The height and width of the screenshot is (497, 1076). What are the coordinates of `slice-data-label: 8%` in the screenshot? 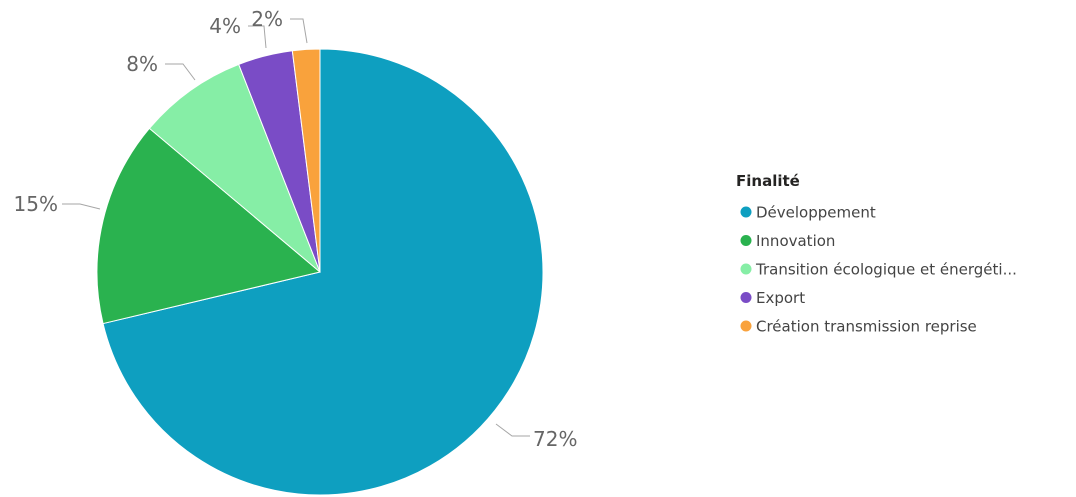 It's located at (142, 64).